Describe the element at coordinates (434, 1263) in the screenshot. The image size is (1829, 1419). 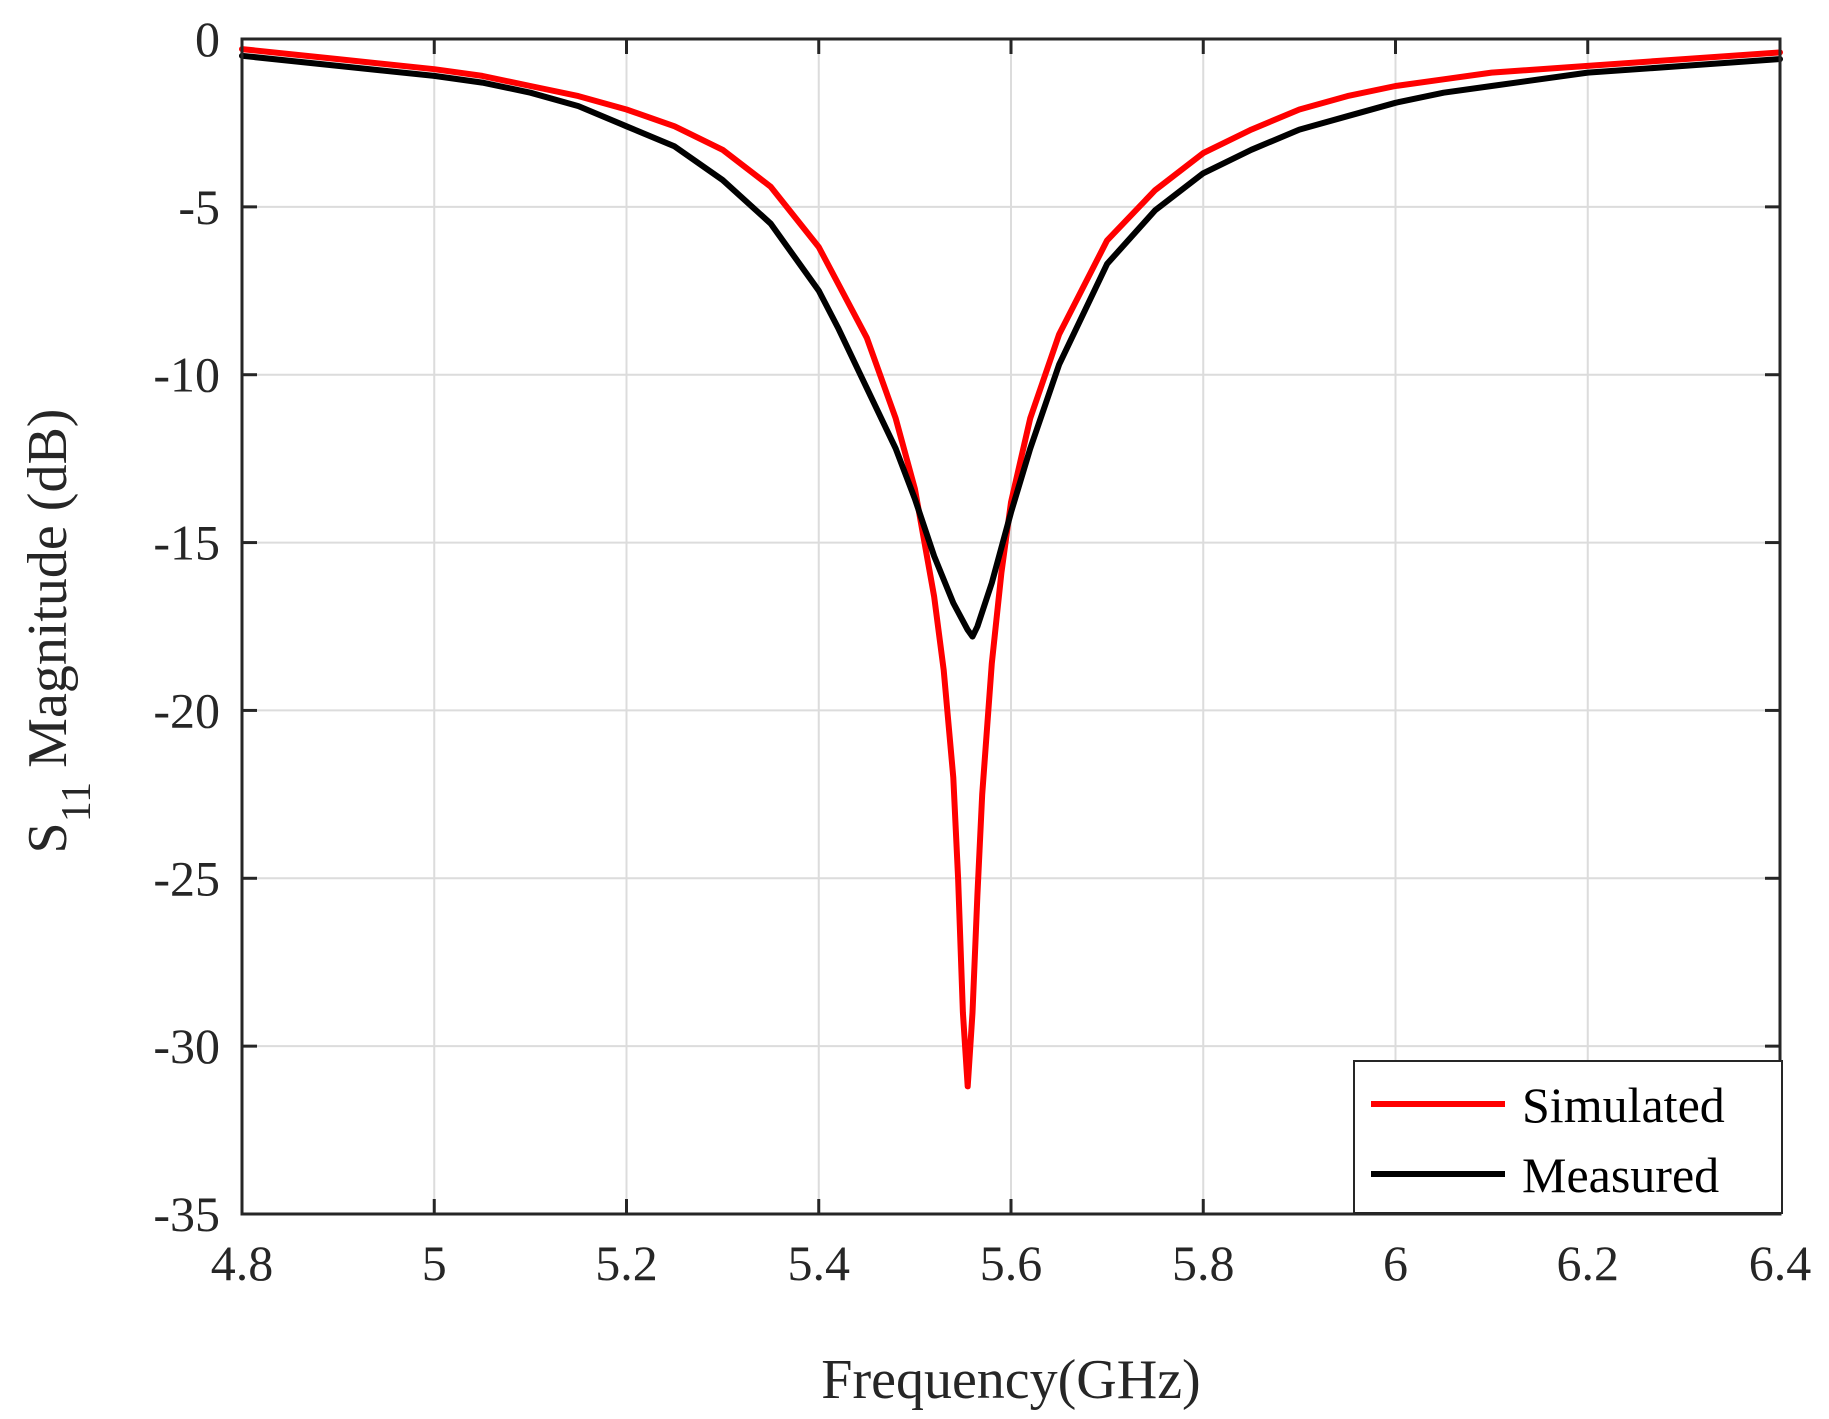
I see `x-tick-label: 5` at that location.